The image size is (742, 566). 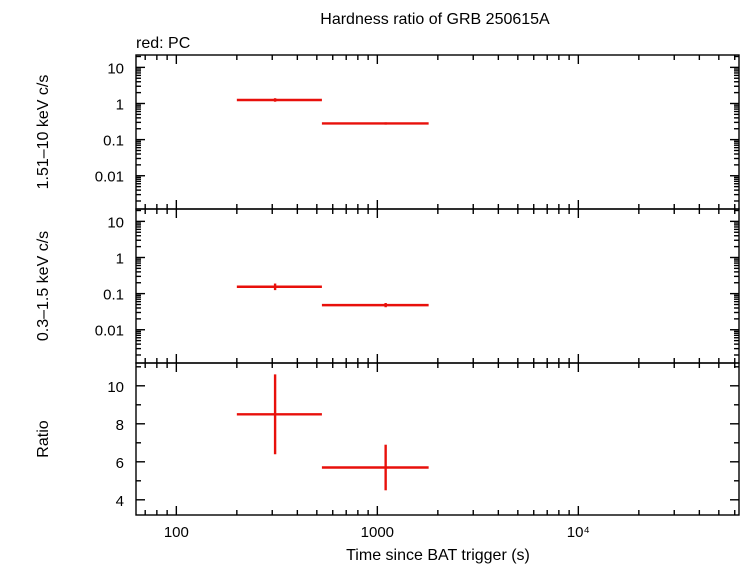 What do you see at coordinates (43, 132) in the screenshot?
I see `y-axis-label: 1.51–10 keV c/s` at bounding box center [43, 132].